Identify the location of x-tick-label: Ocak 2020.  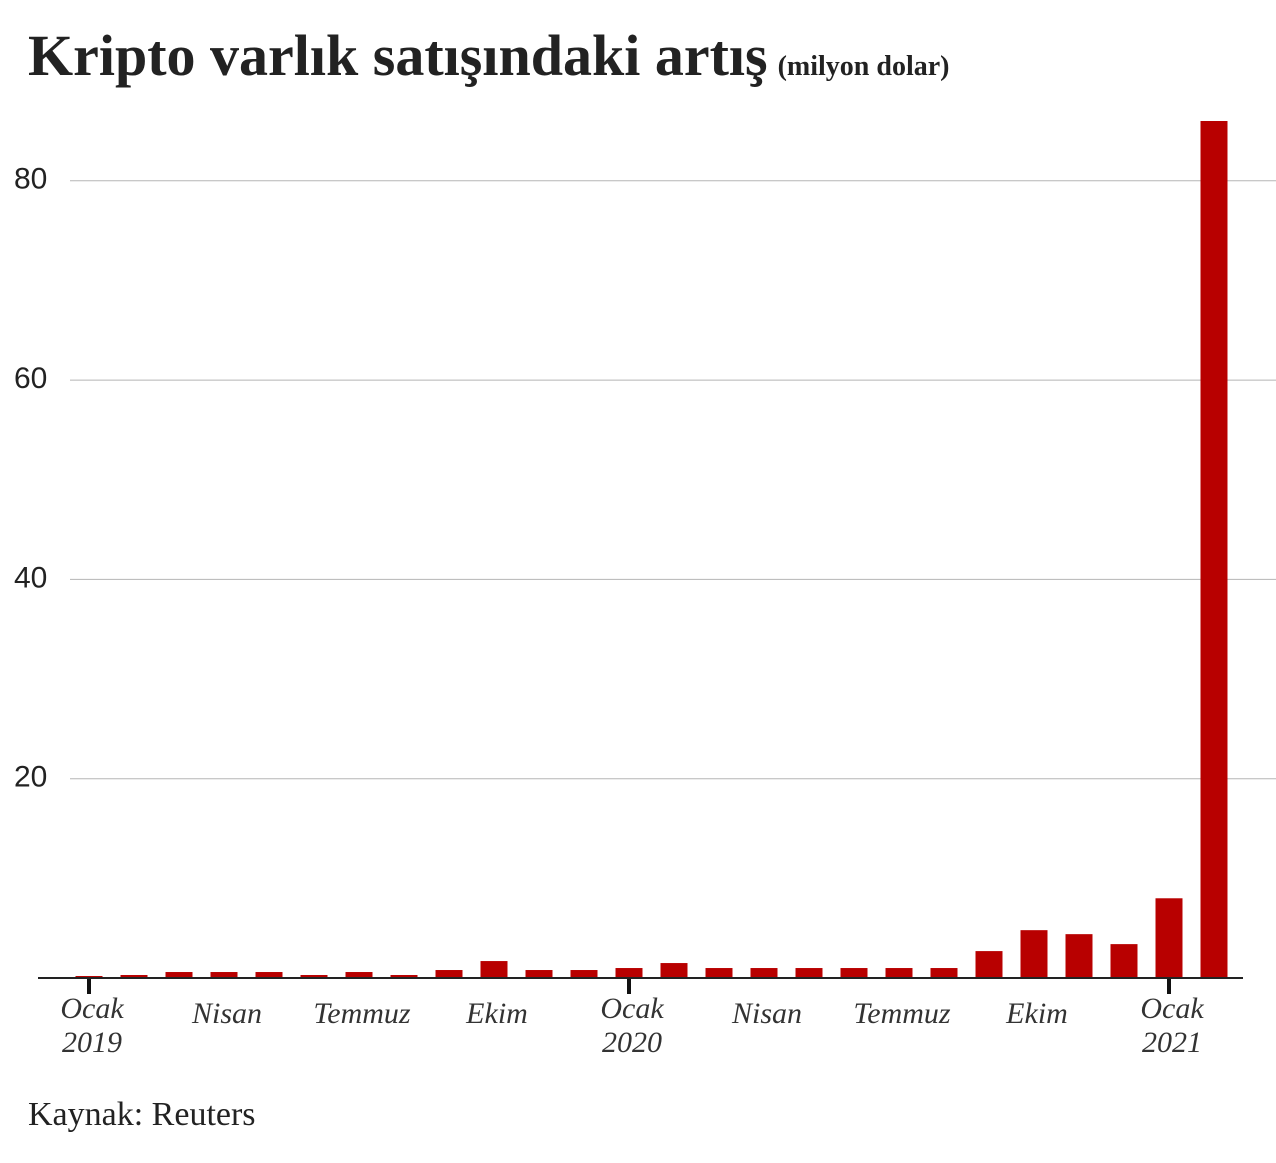
(632, 1025).